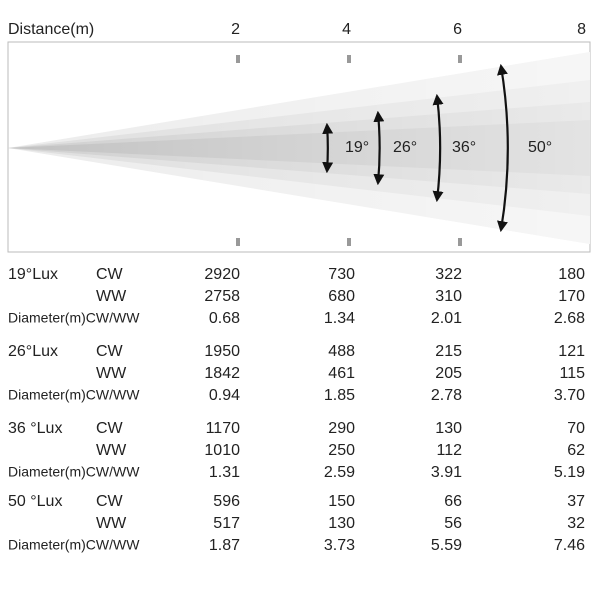  What do you see at coordinates (339, 472) in the screenshot?
I see `cell-value: 2.59` at bounding box center [339, 472].